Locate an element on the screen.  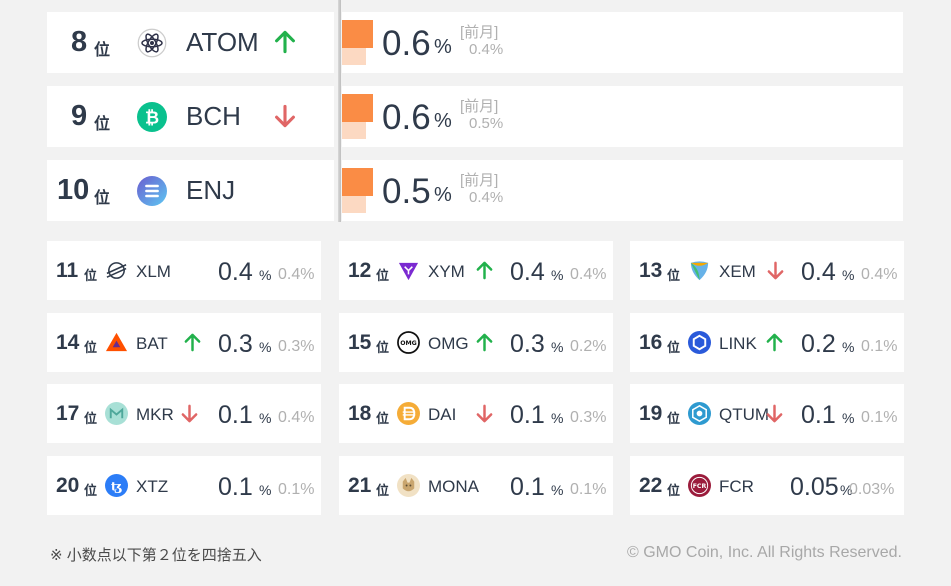
rank-number: 14 is located at coordinates (68, 342).